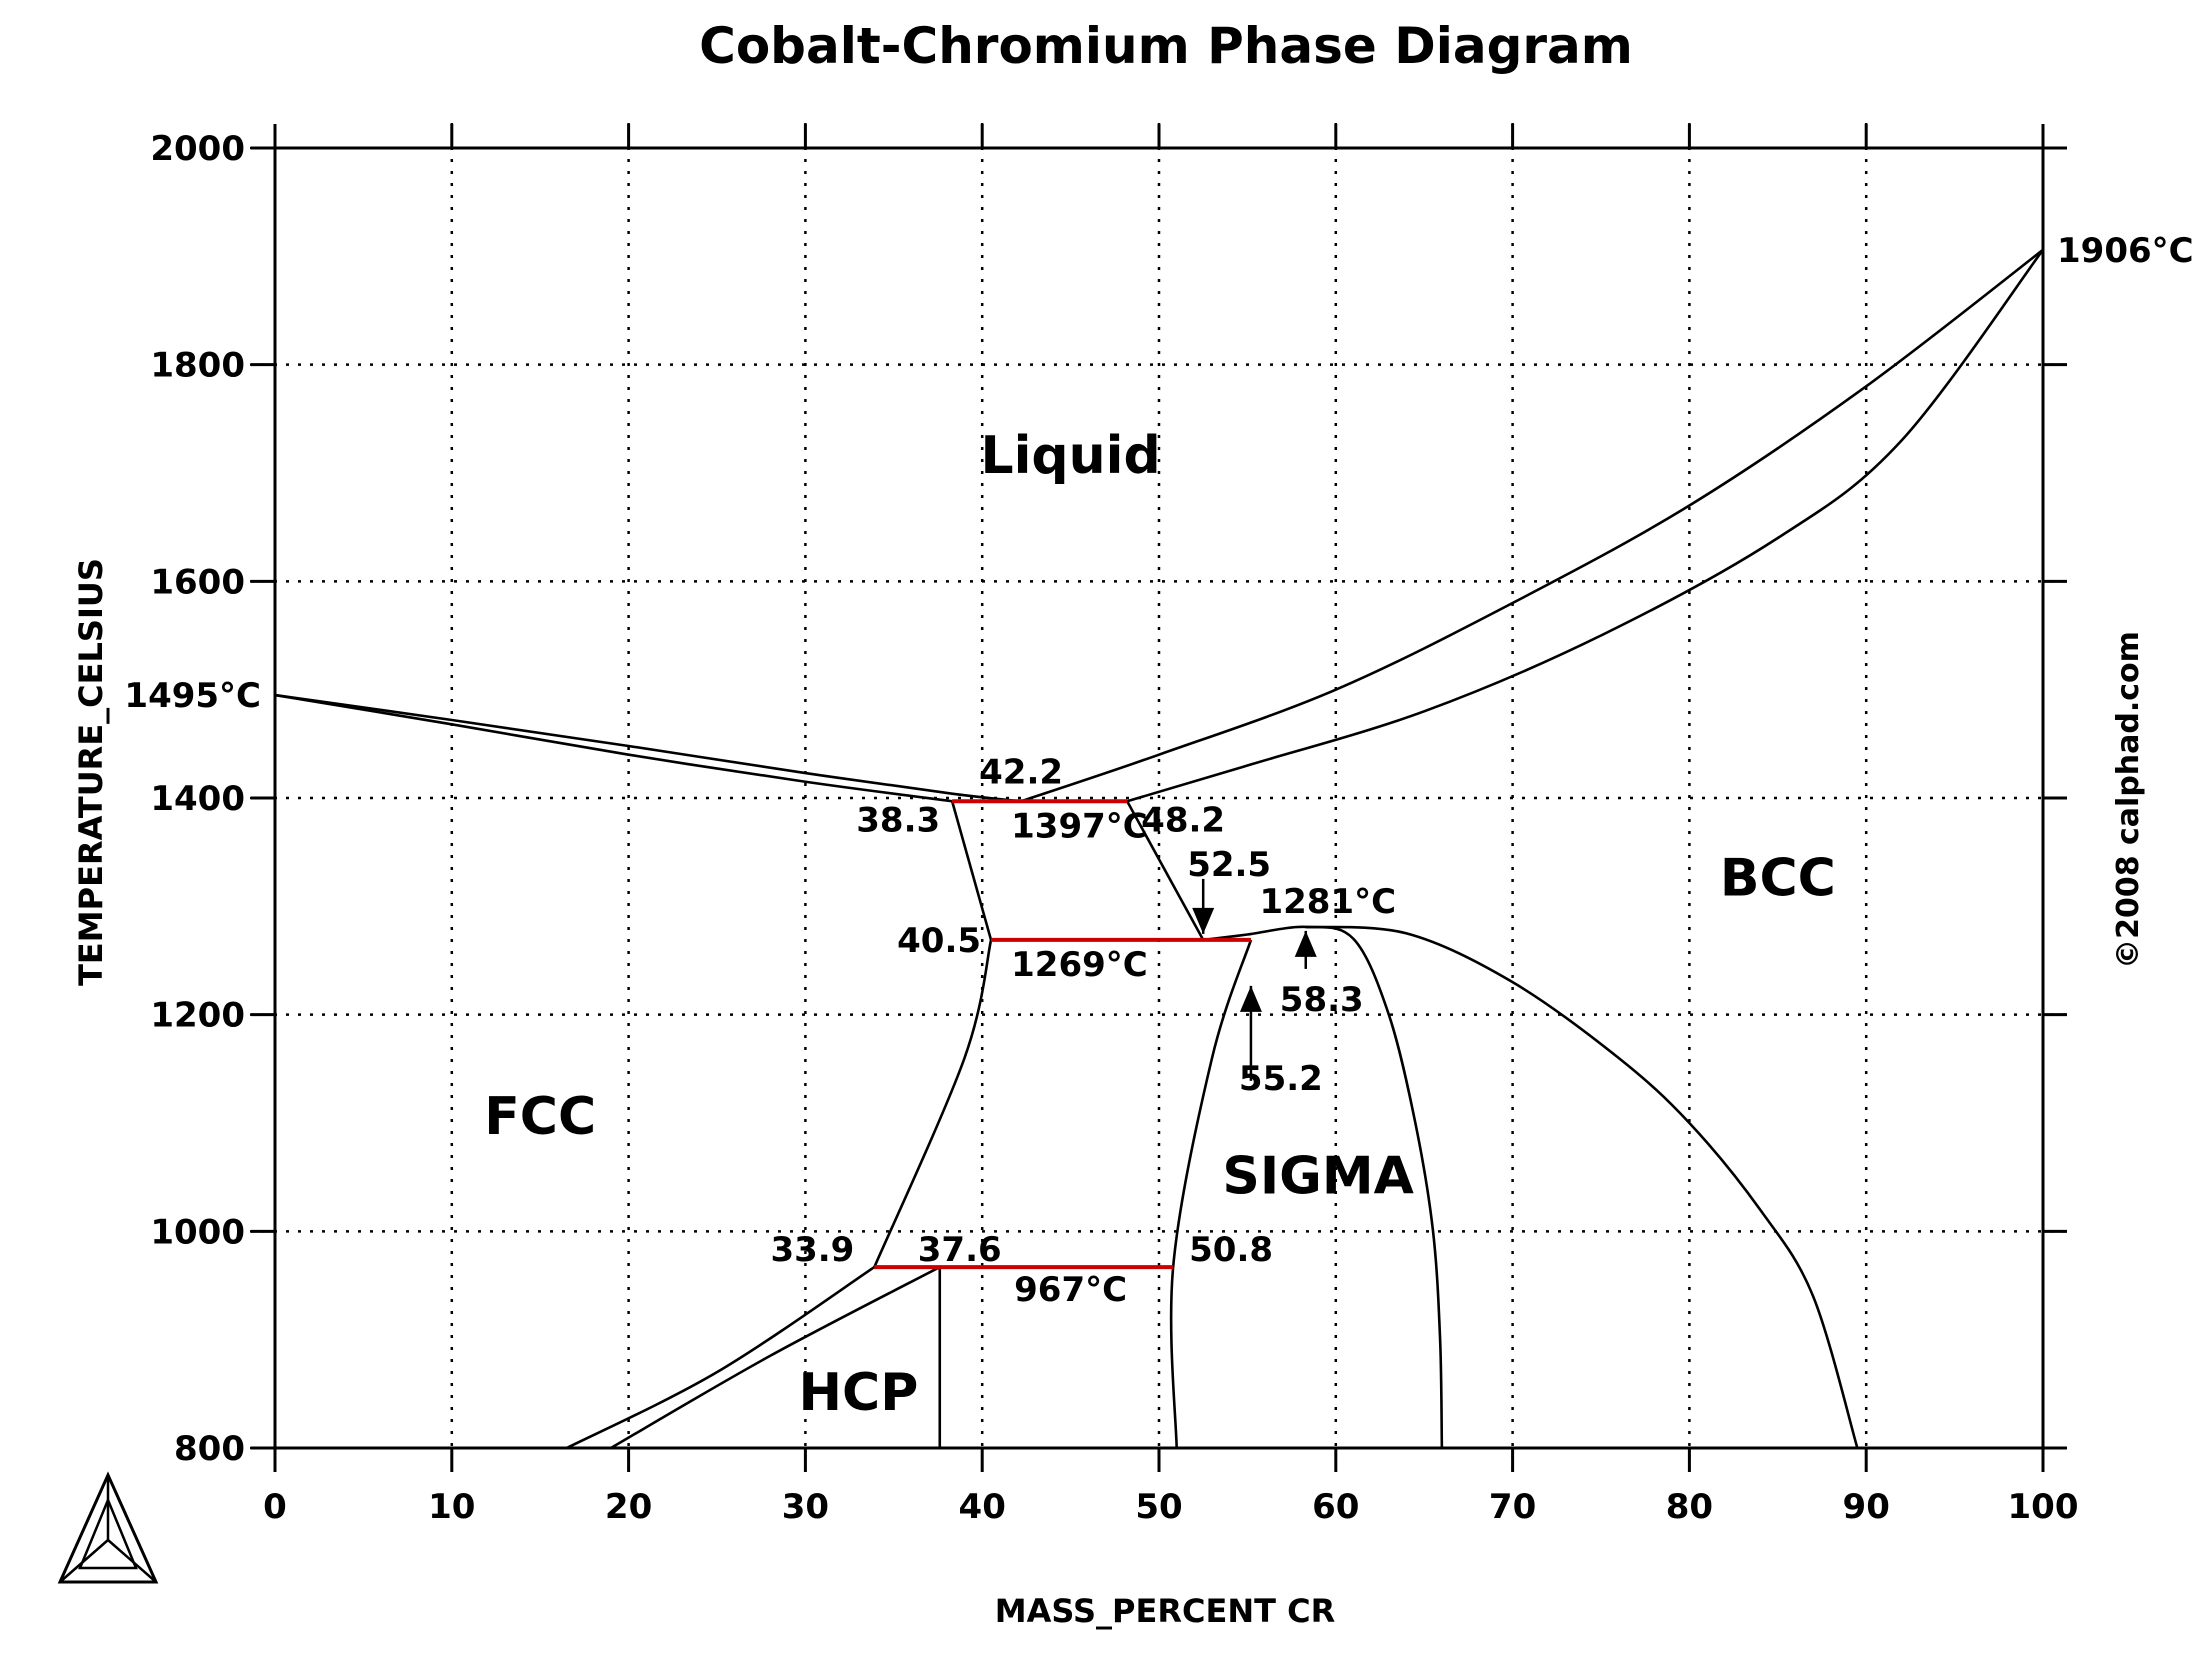 This screenshot has height=1665, width=2203. I want to click on phase-boundary-fcc-fcc-sigma, so click(933, 1103).